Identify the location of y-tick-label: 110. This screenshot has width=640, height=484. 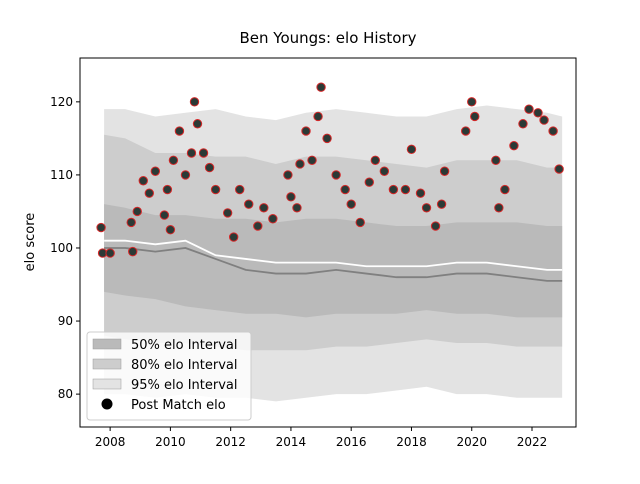
(61, 175).